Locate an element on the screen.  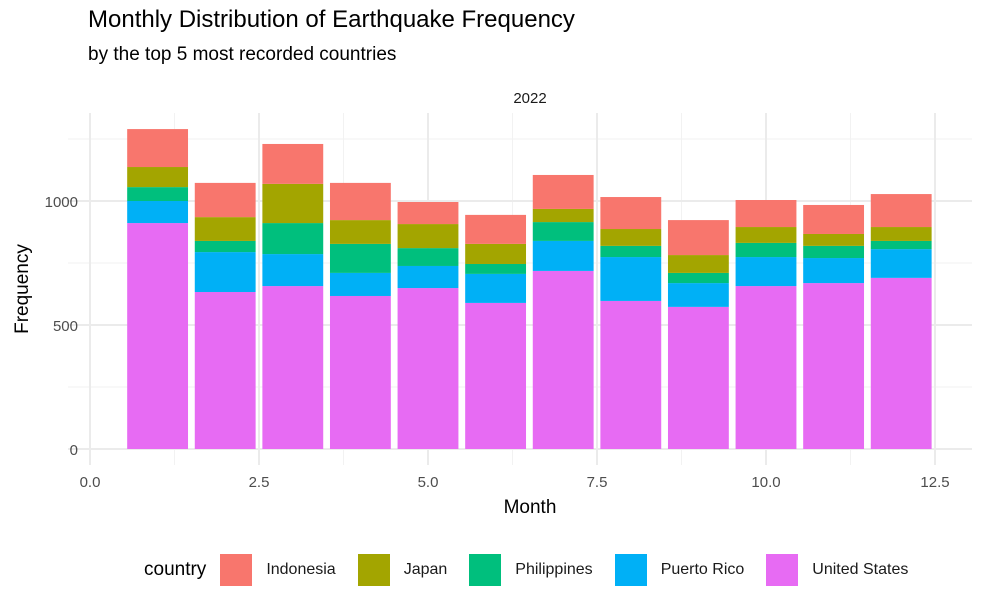
legend-item-puerto-rico: Puerto Rico is located at coordinates (679, 570).